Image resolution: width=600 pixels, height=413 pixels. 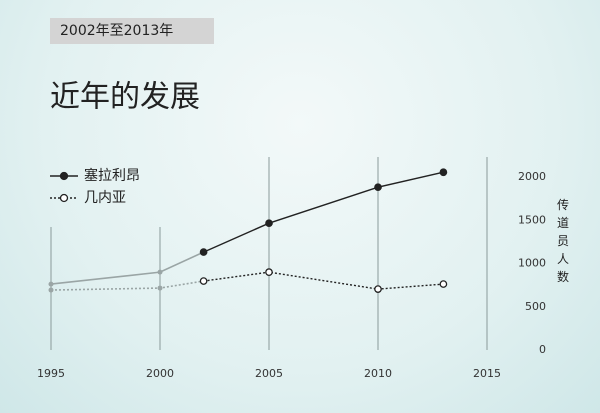 What do you see at coordinates (532, 219) in the screenshot?
I see `y-tick-label: 1500` at bounding box center [532, 219].